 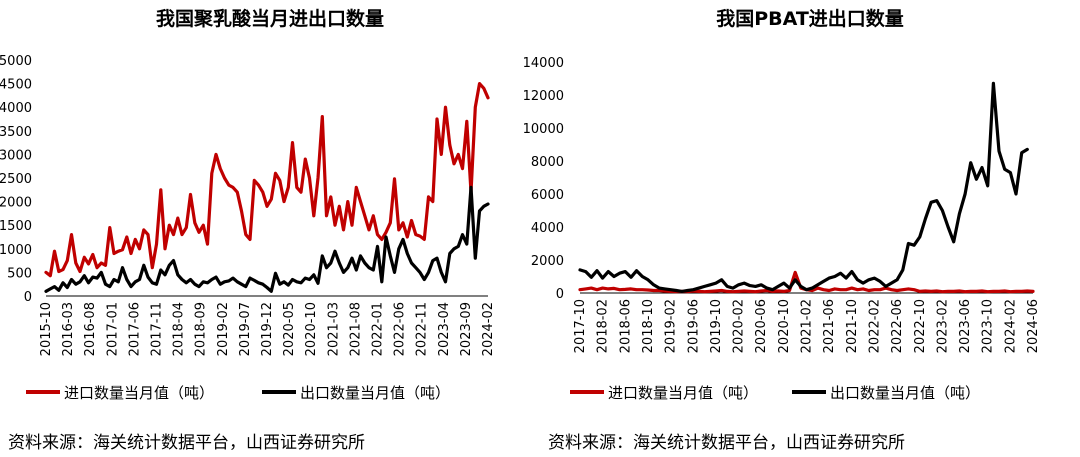 What do you see at coordinates (289, 329) in the screenshot?
I see `x-tick-label: 2020-05` at bounding box center [289, 329].